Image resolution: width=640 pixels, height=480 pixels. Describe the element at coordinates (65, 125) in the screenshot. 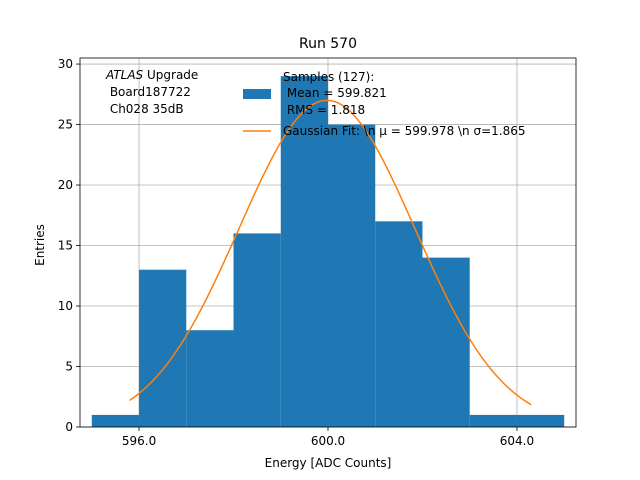

I see `y-tick-label: 25` at that location.